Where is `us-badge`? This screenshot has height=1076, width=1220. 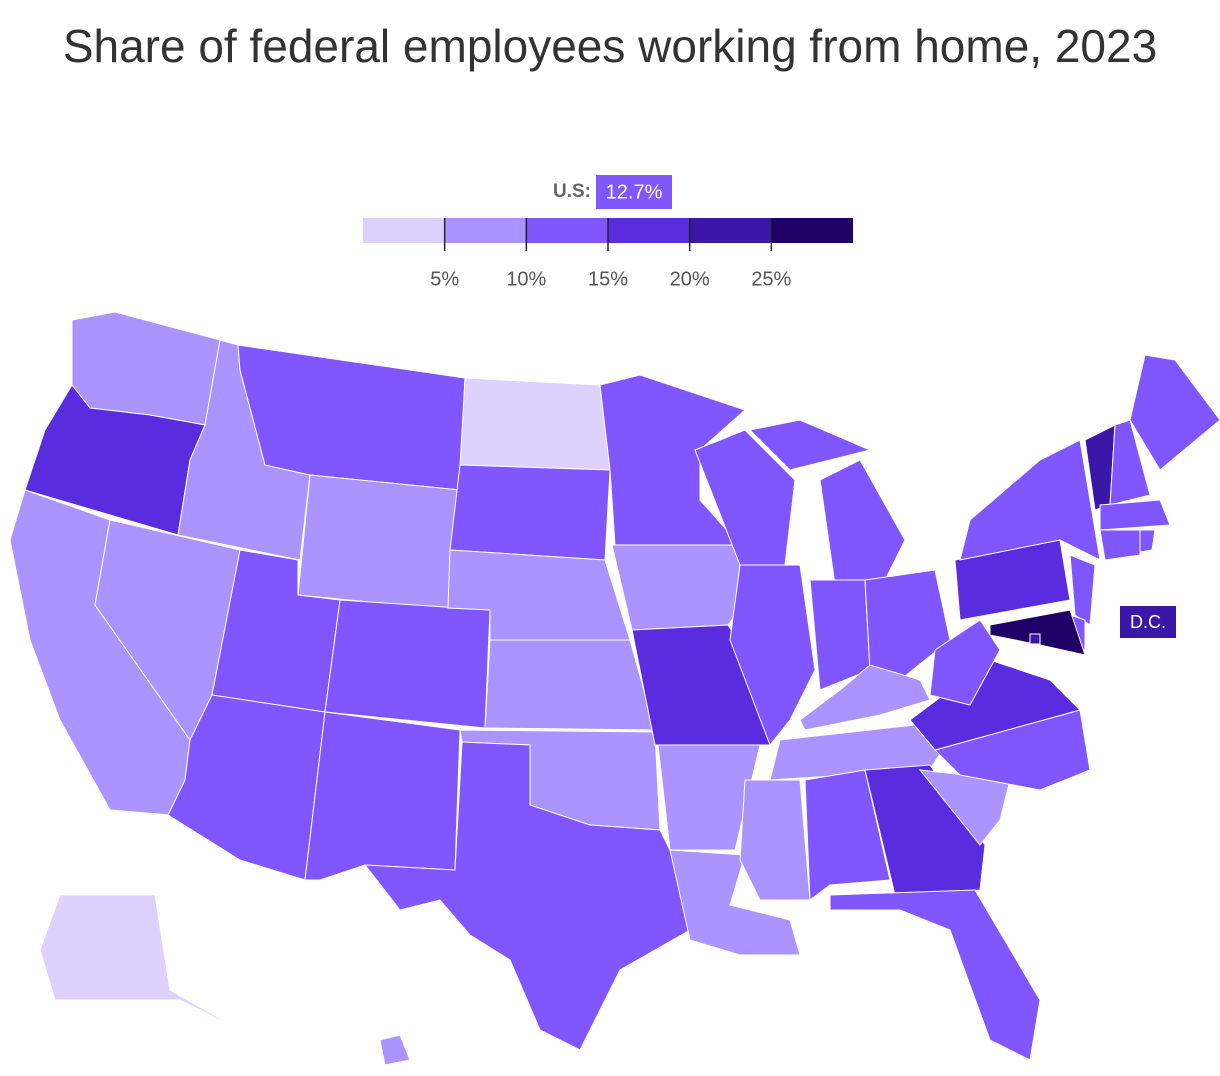
us-badge is located at coordinates (634, 192).